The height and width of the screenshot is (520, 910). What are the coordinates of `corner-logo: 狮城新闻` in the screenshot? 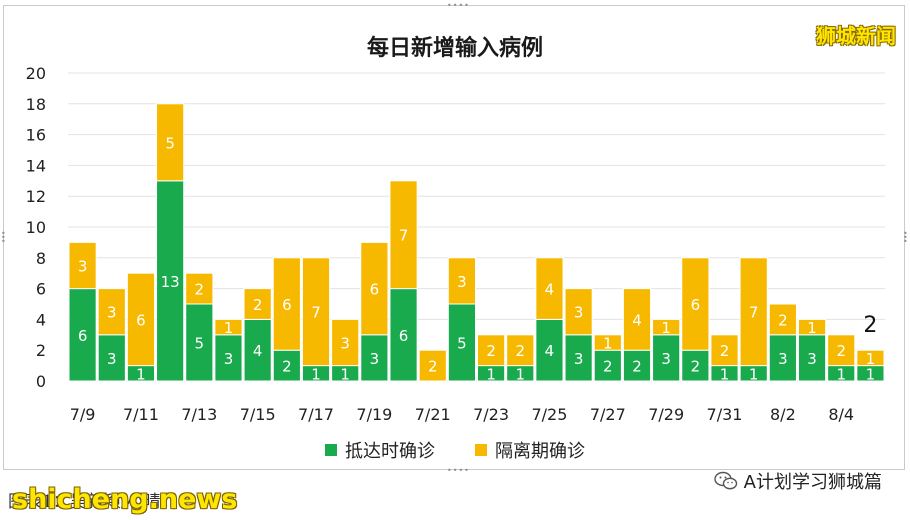 It's located at (856, 36).